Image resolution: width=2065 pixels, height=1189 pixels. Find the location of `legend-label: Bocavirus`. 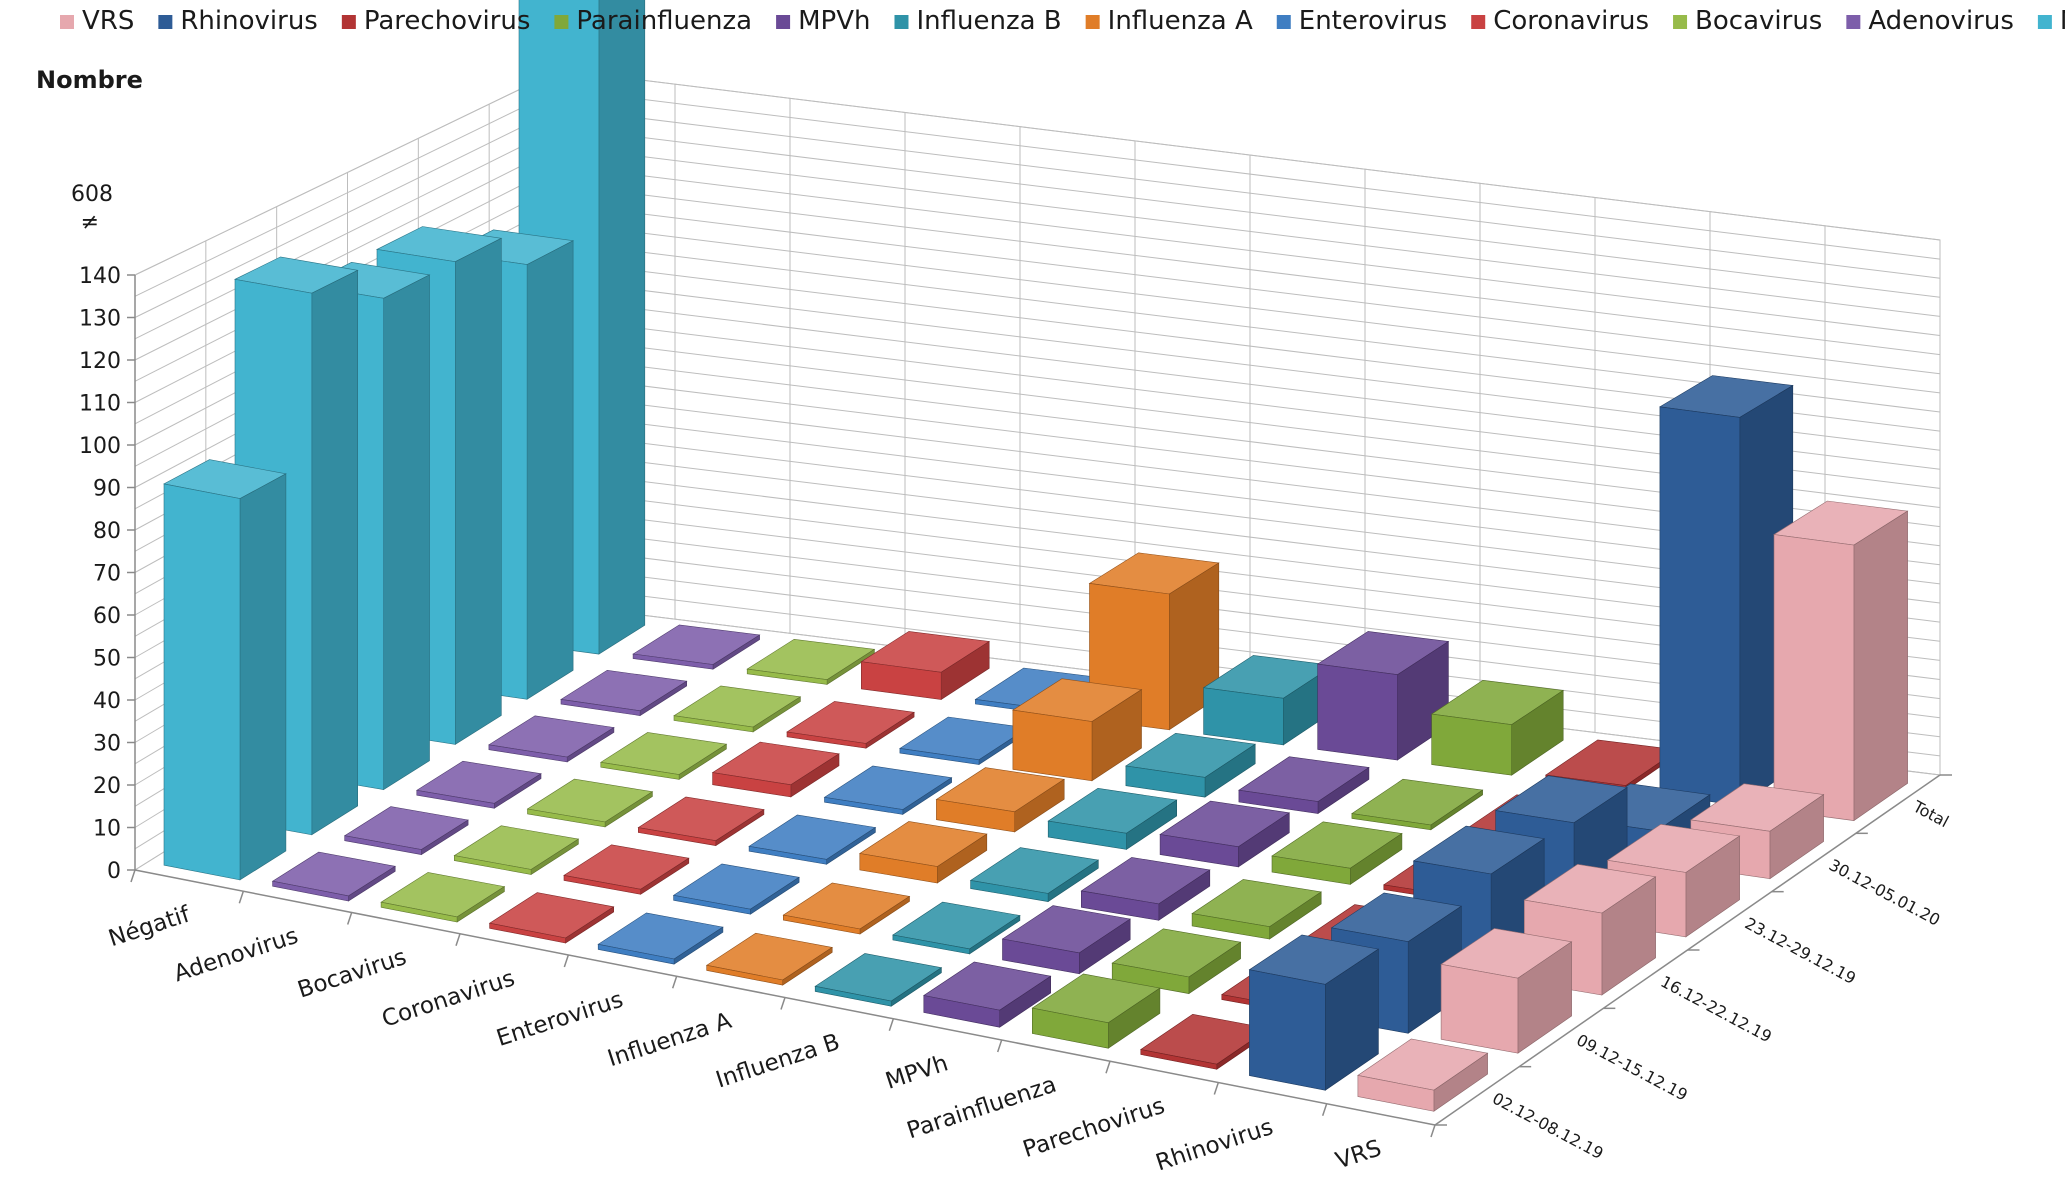

legend-label: Bocavirus is located at coordinates (1758, 21).